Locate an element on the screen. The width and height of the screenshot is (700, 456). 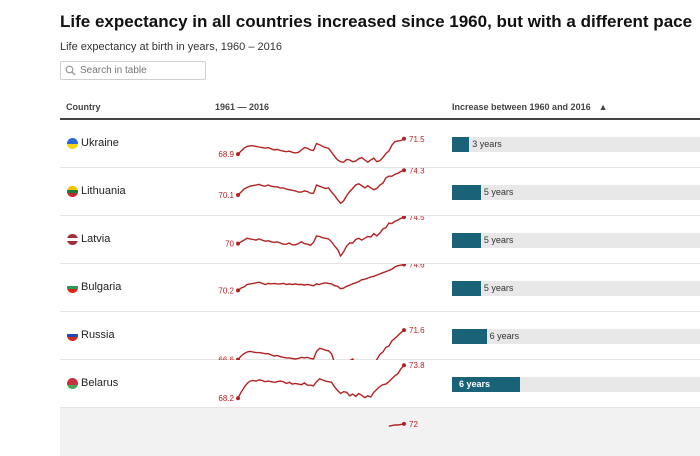
table-row: Belarus 68.2 73.8 6 years is located at coordinates (380, 384).